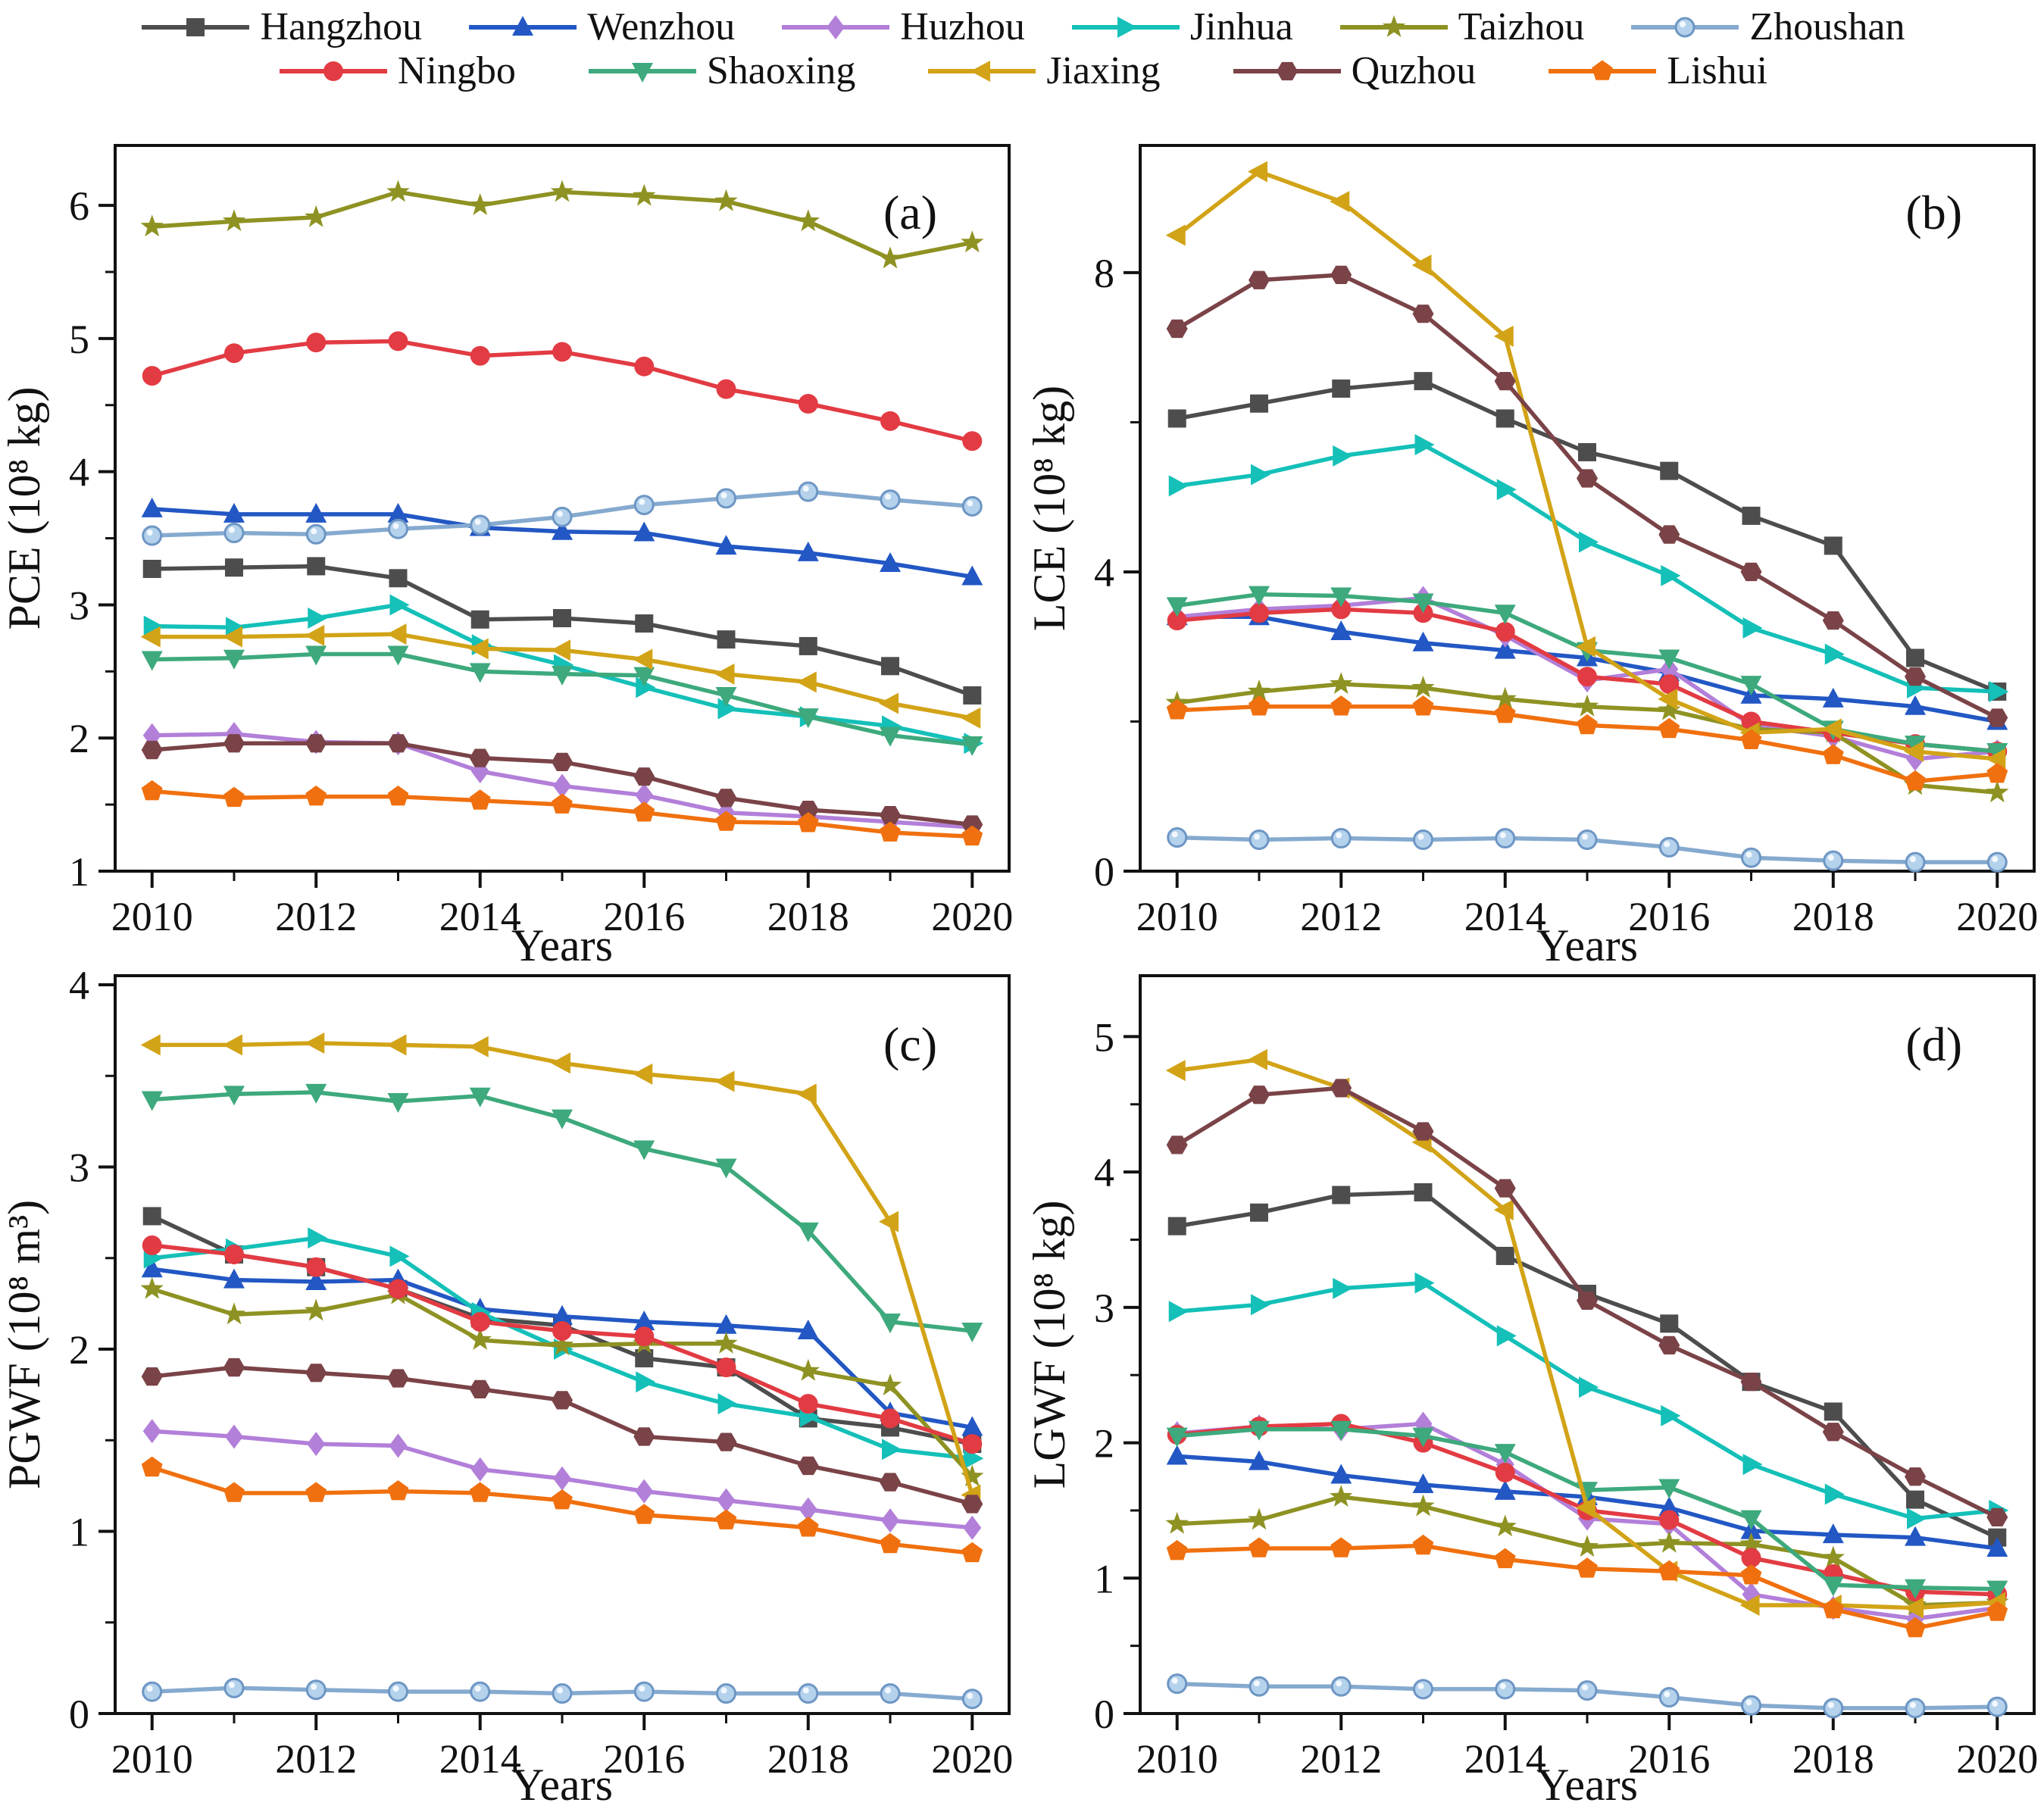 The width and height of the screenshot is (2044, 1812). Describe the element at coordinates (24, 508) in the screenshot. I see `panel-a-y-axis-title: PCE (10⁸ kg)` at that location.